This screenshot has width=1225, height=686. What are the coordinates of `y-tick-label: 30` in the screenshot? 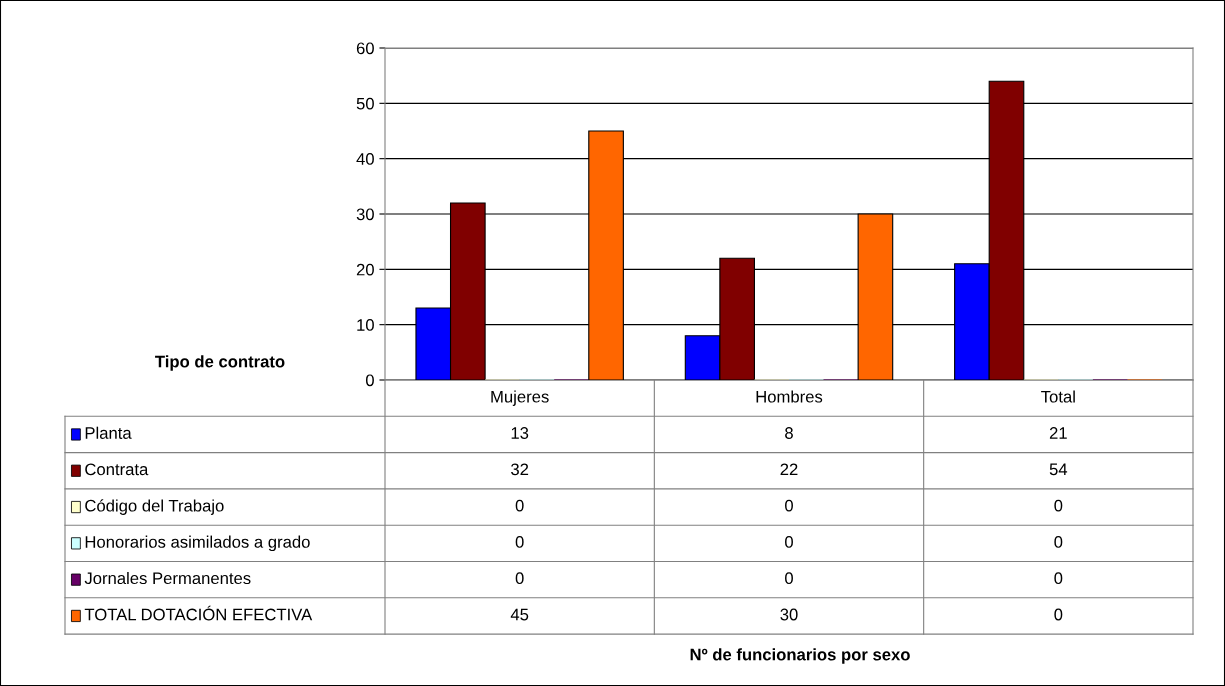 It's located at (365, 214).